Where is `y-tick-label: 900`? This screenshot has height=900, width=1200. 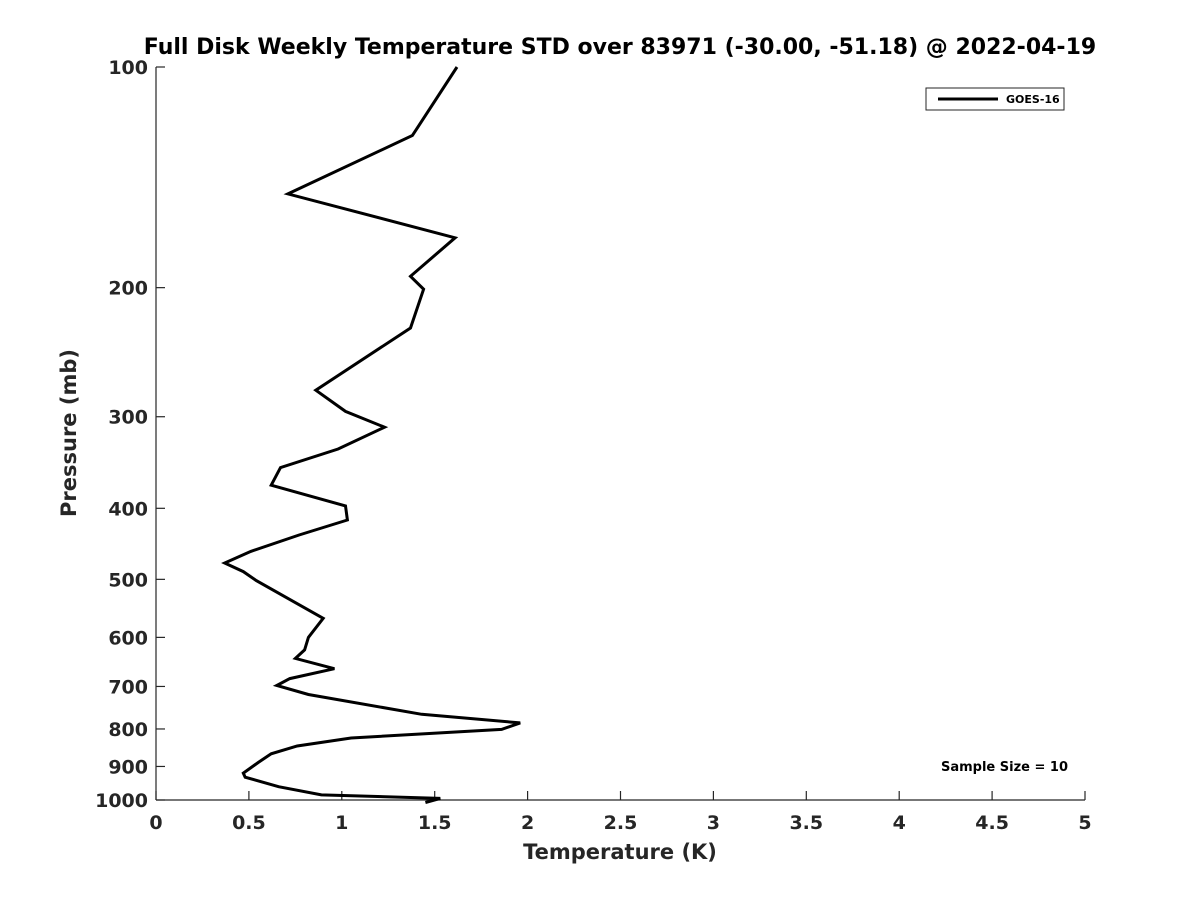
y-tick-label: 900 is located at coordinates (128, 767).